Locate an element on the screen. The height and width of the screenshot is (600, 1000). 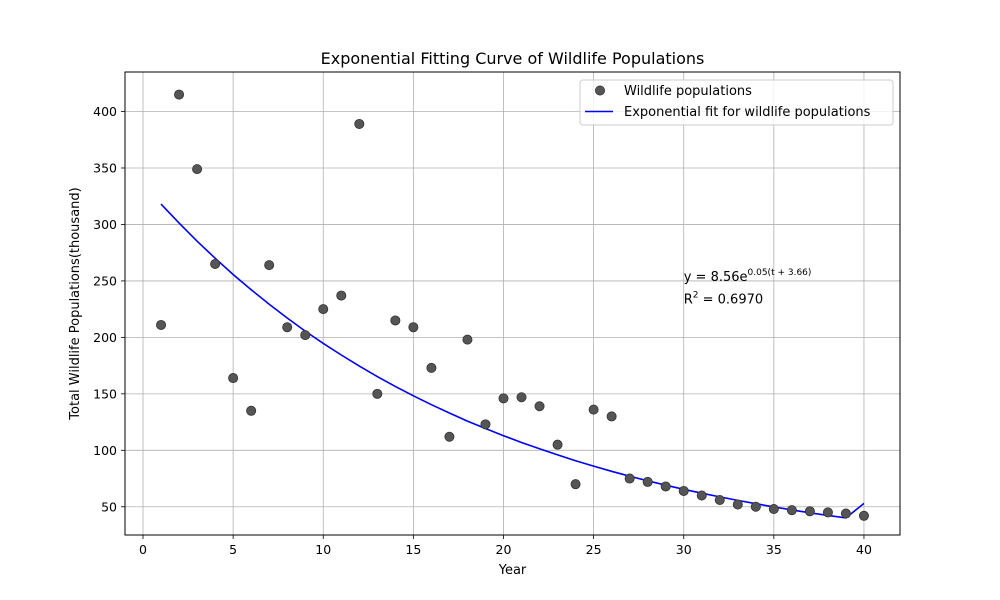
y-axis-label: Total Wildlife Populations(thousand) is located at coordinates (75, 303).